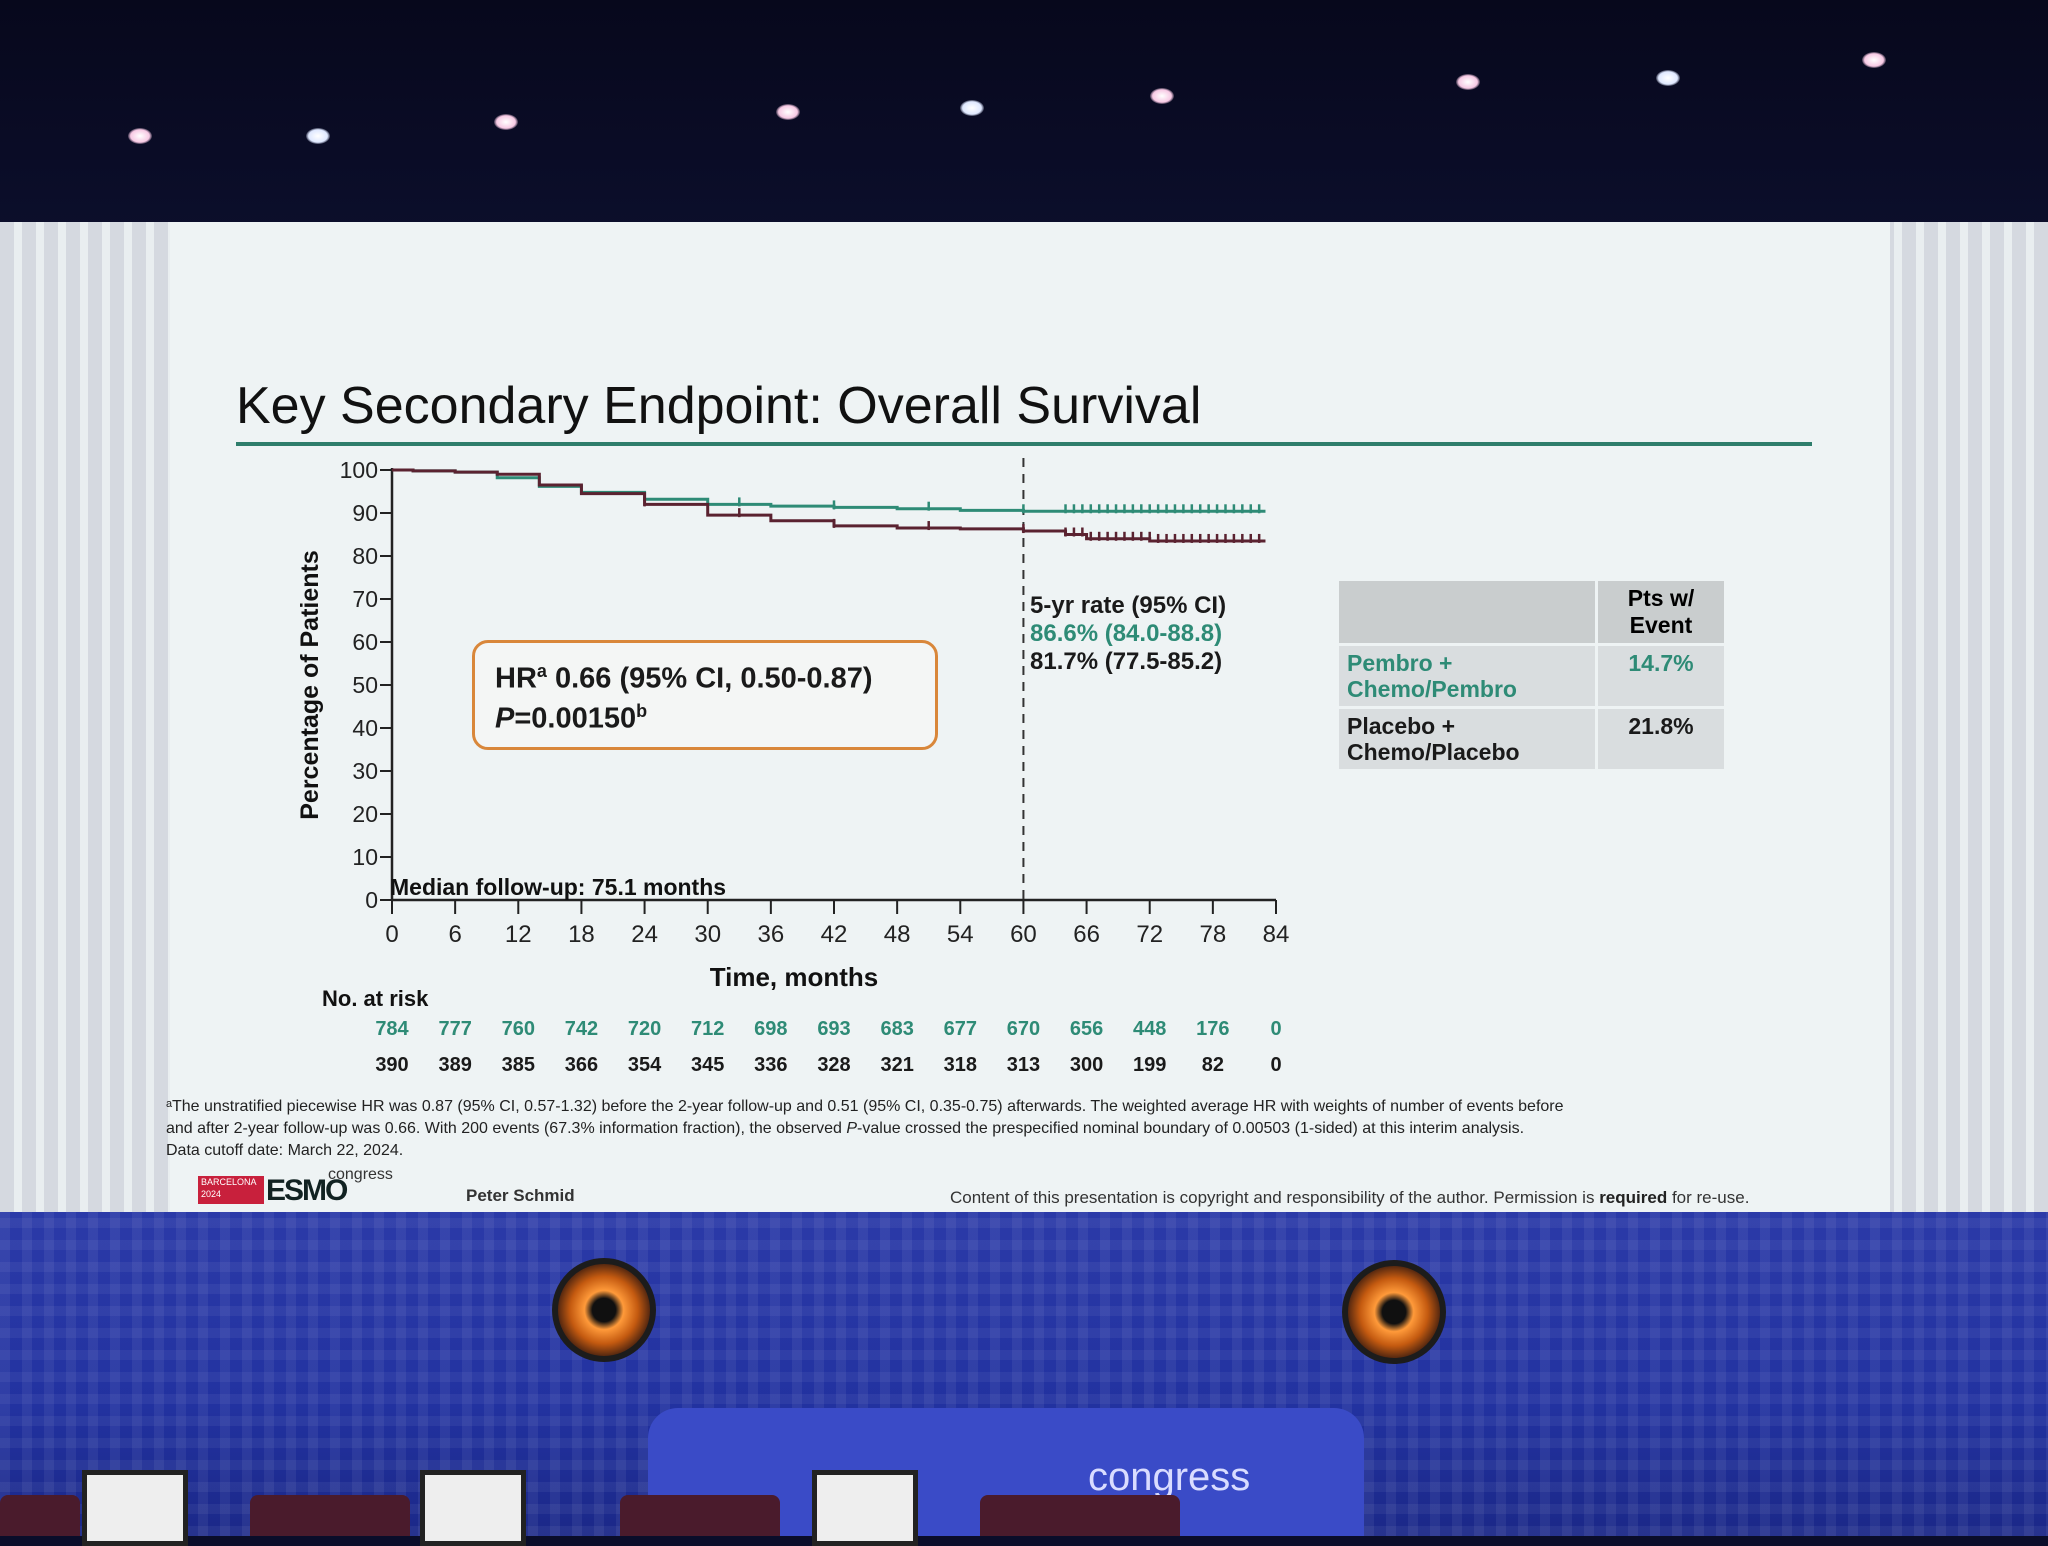 The height and width of the screenshot is (1546, 2048). I want to click on y-tick-label: 100, so click(359, 470).